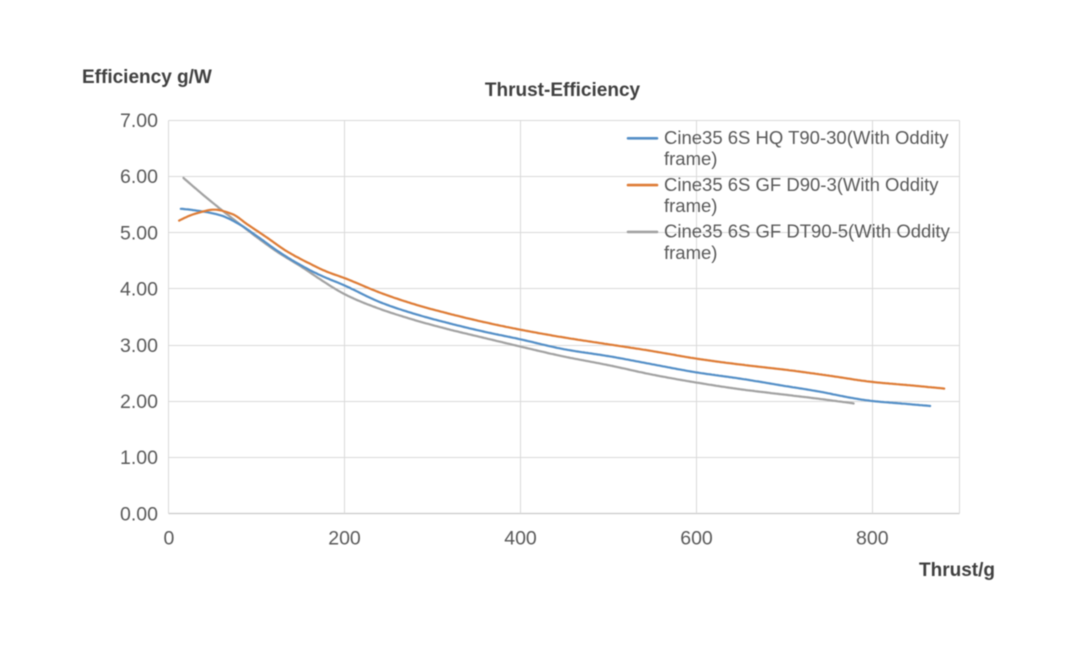  I want to click on svg-text: 800, so click(872, 539).